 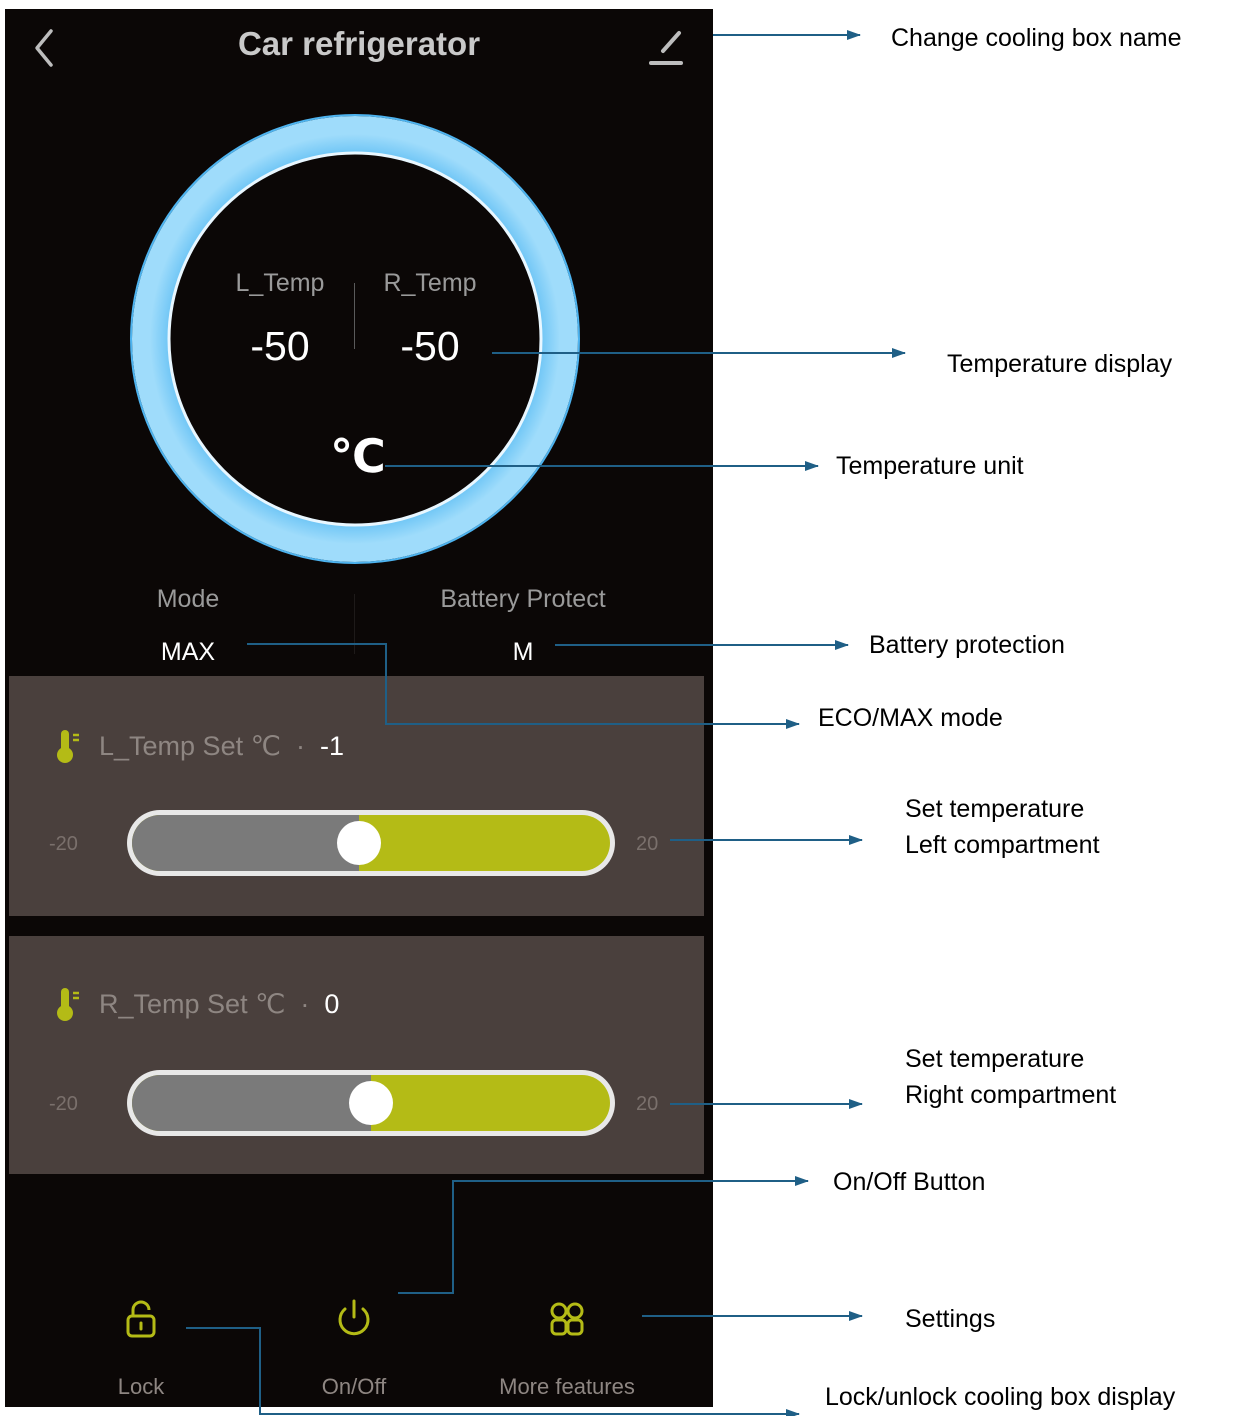 I want to click on annotation-temp-display: Temperature display, so click(x=1060, y=364).